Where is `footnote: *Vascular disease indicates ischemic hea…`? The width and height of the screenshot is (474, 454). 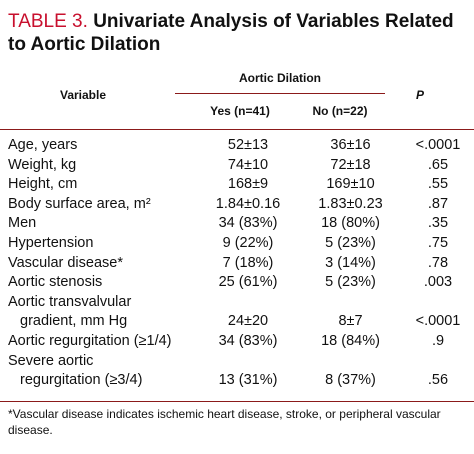 footnote: *Vascular disease indicates ischemic hea… is located at coordinates (224, 422).